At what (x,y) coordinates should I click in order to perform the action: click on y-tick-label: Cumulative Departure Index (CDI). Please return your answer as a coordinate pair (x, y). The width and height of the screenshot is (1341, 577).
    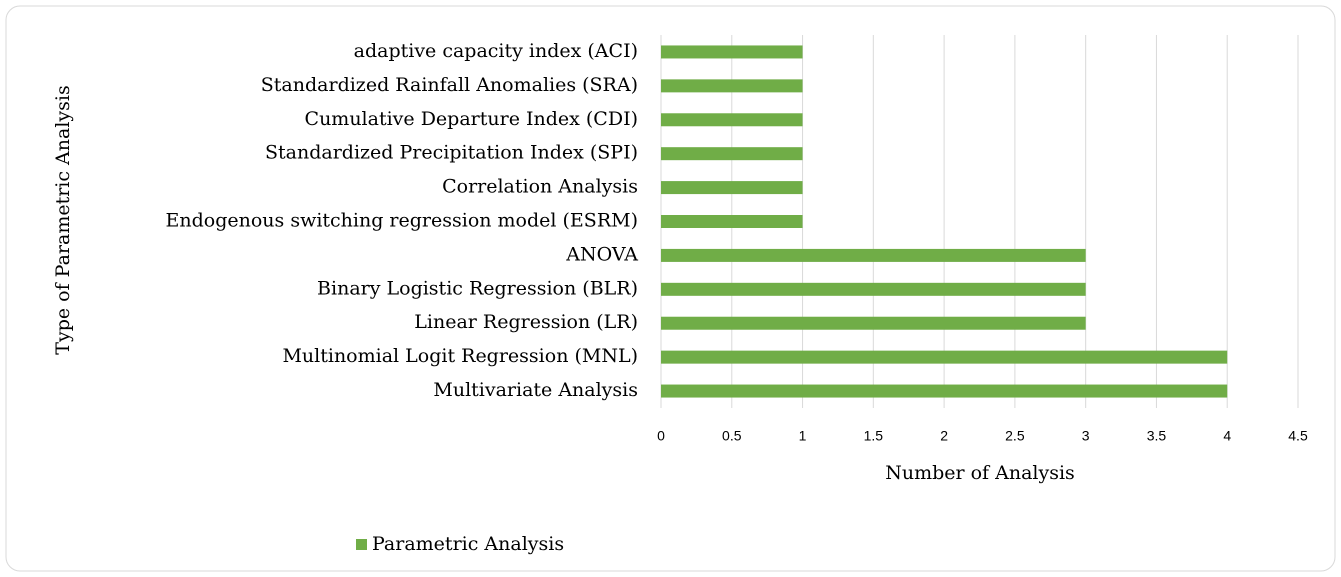
    Looking at the image, I should click on (471, 119).